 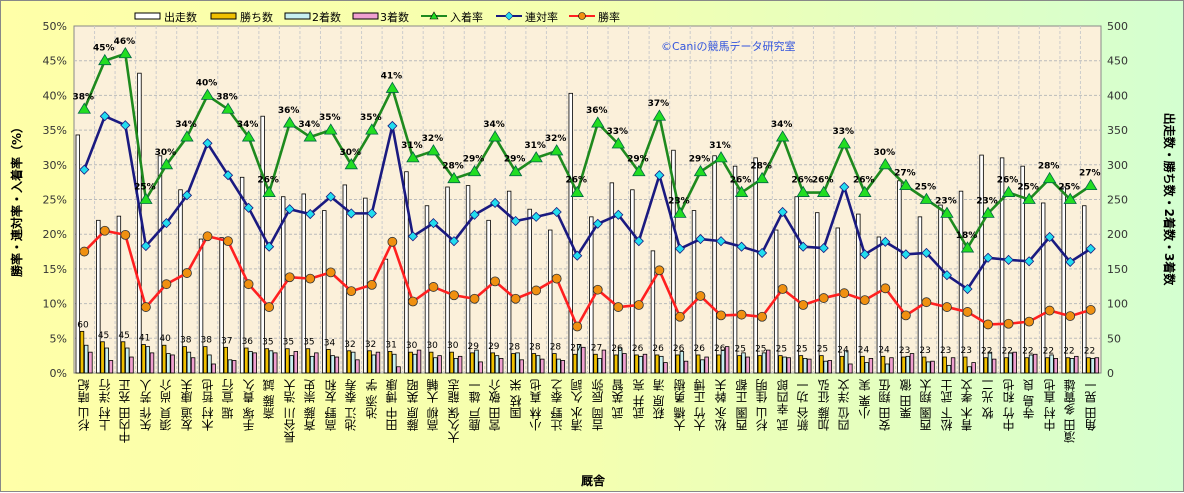 I want to click on legend-item-wins: 勝ち数, so click(x=241, y=17).